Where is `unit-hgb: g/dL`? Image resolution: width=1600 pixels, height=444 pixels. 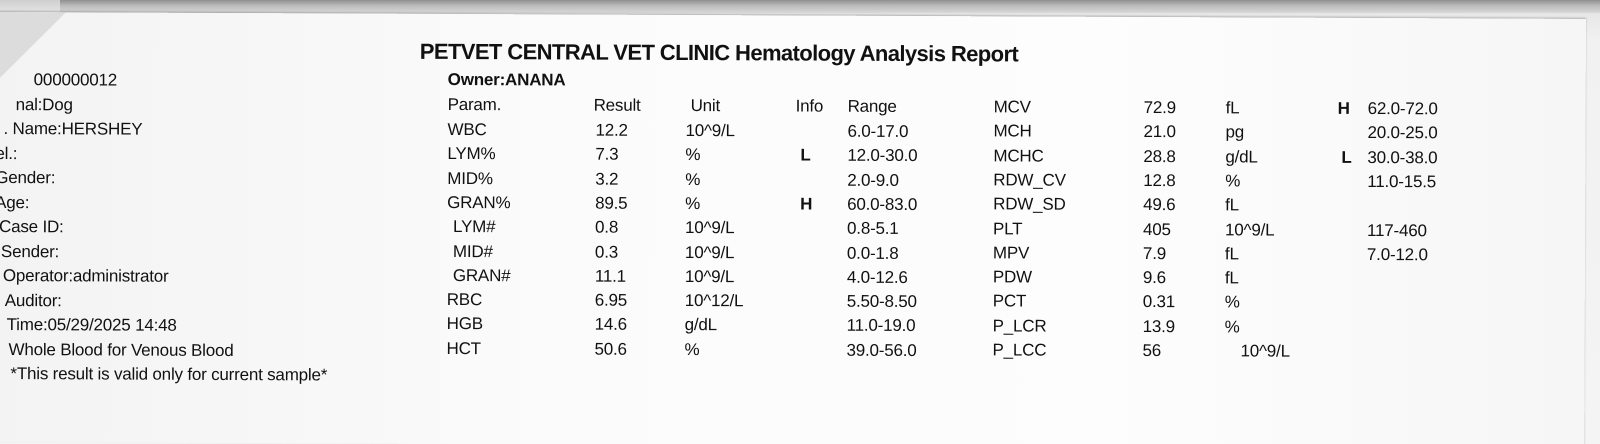
unit-hgb: g/dL is located at coordinates (700, 325).